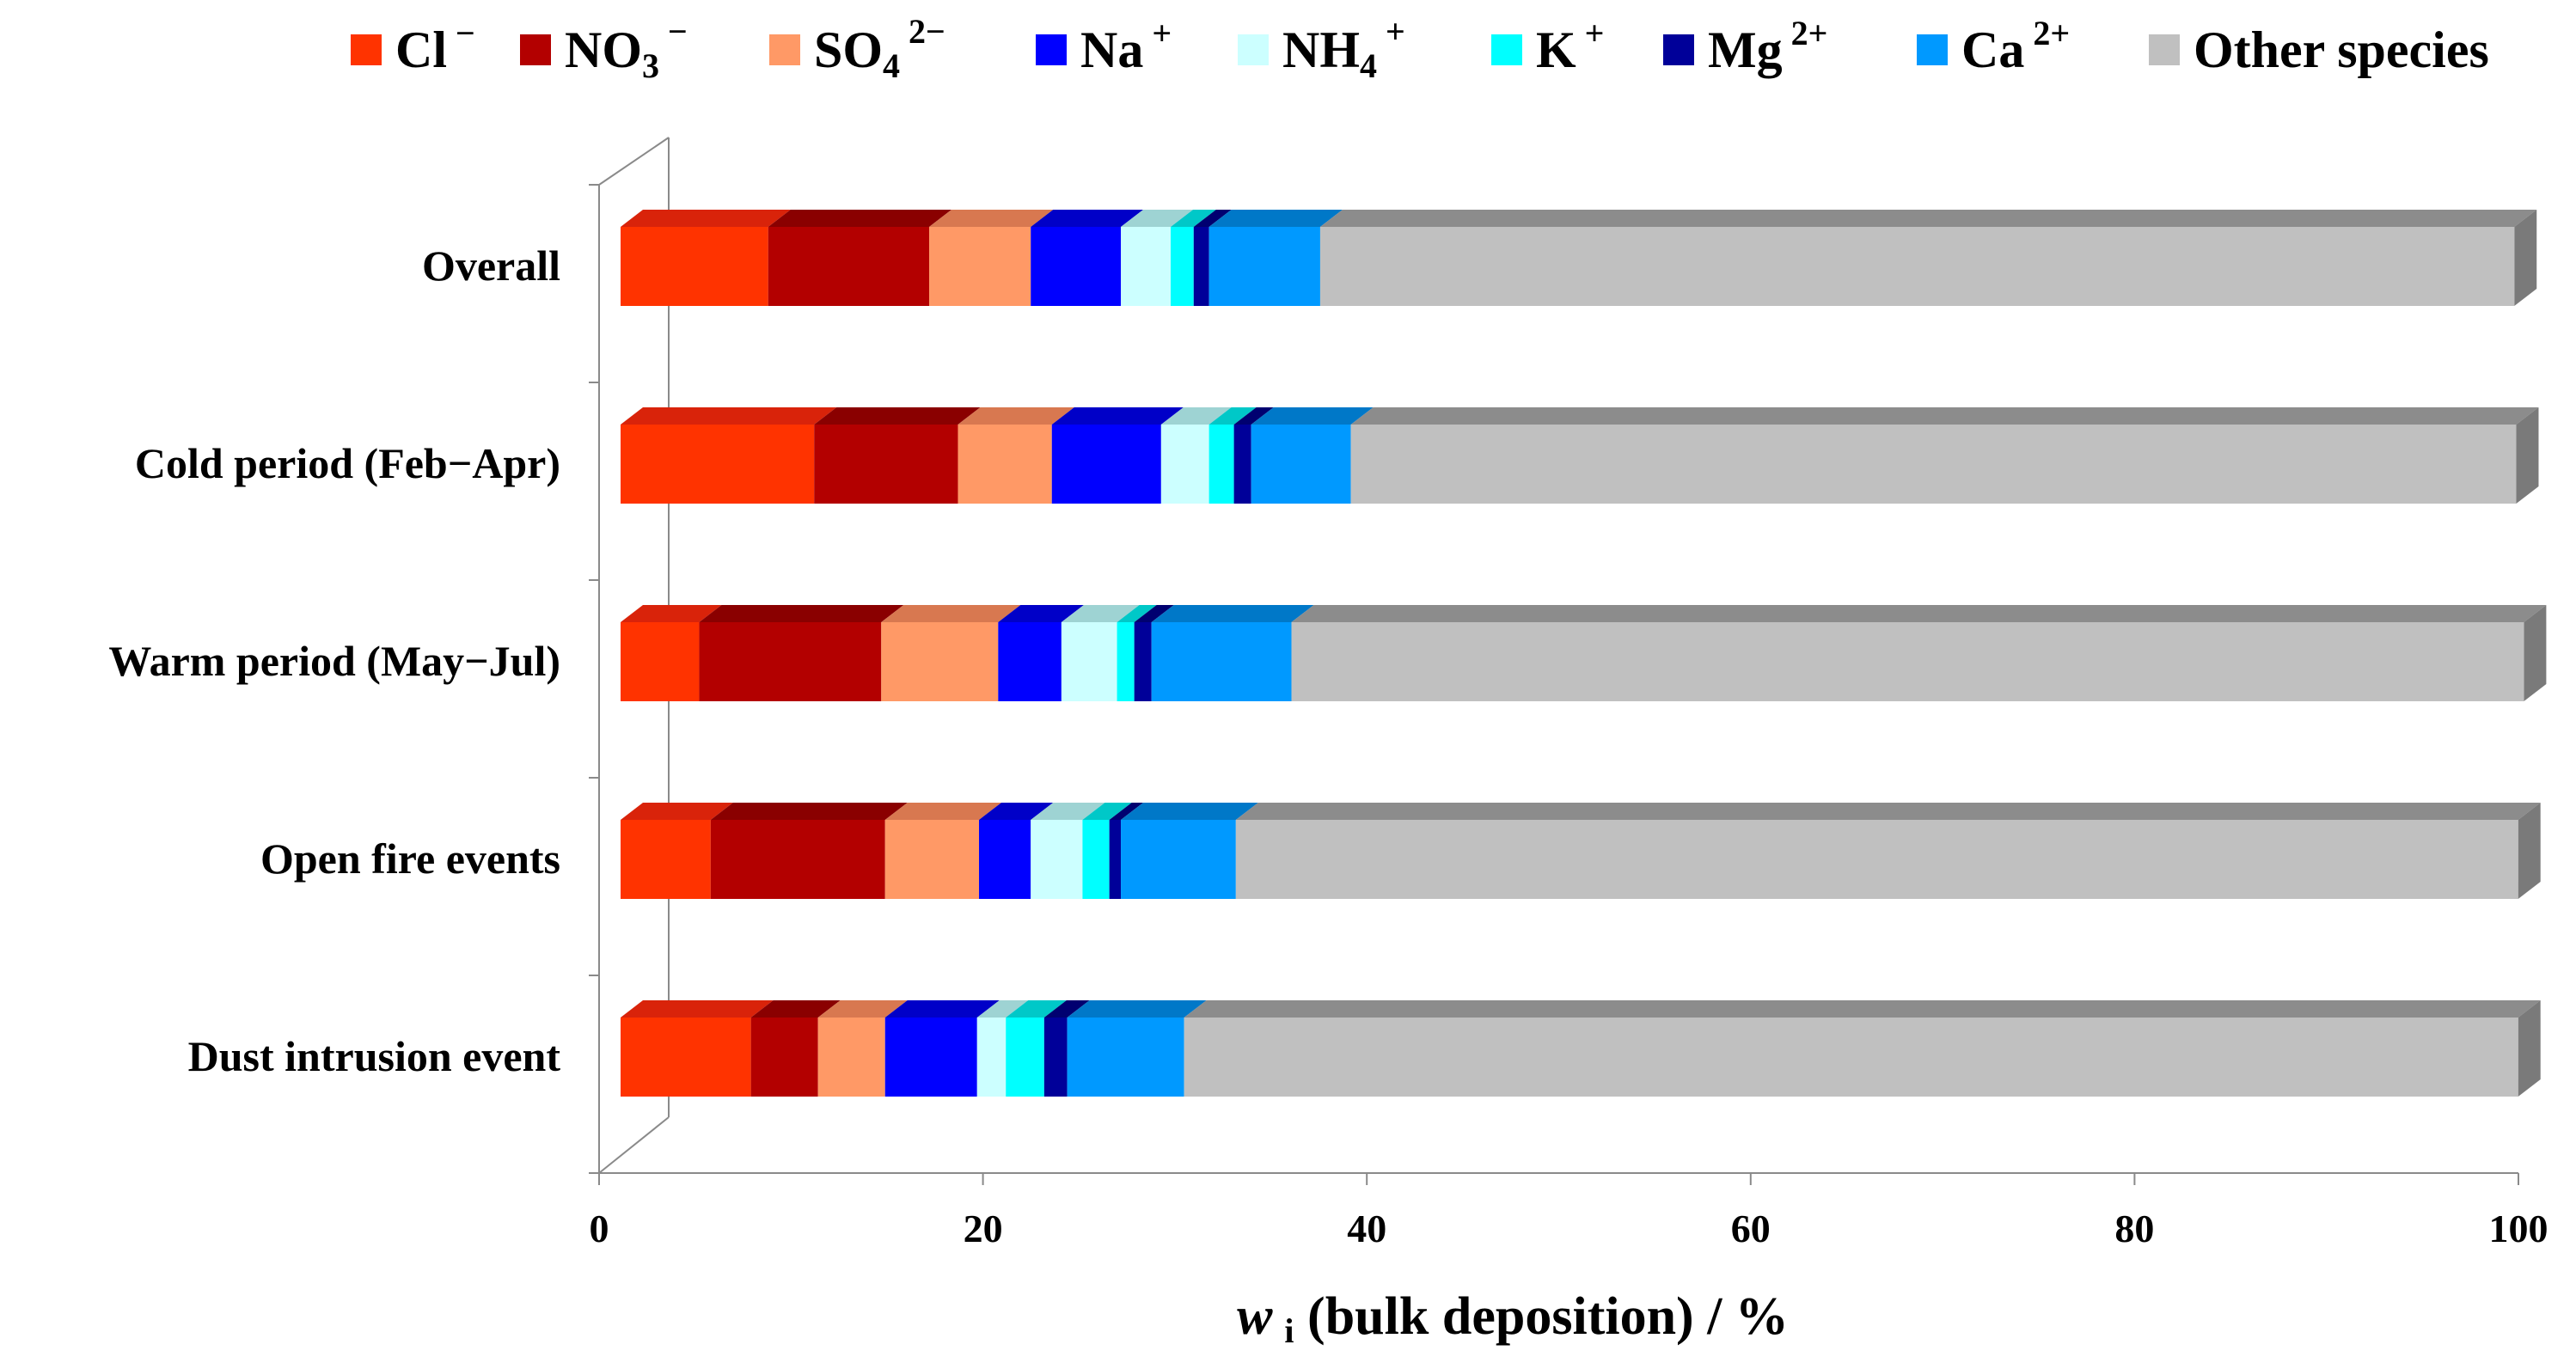 This screenshot has height=1369, width=2576. I want to click on bar-top-dust-intrusion-event-no3, so click(795, 1009).